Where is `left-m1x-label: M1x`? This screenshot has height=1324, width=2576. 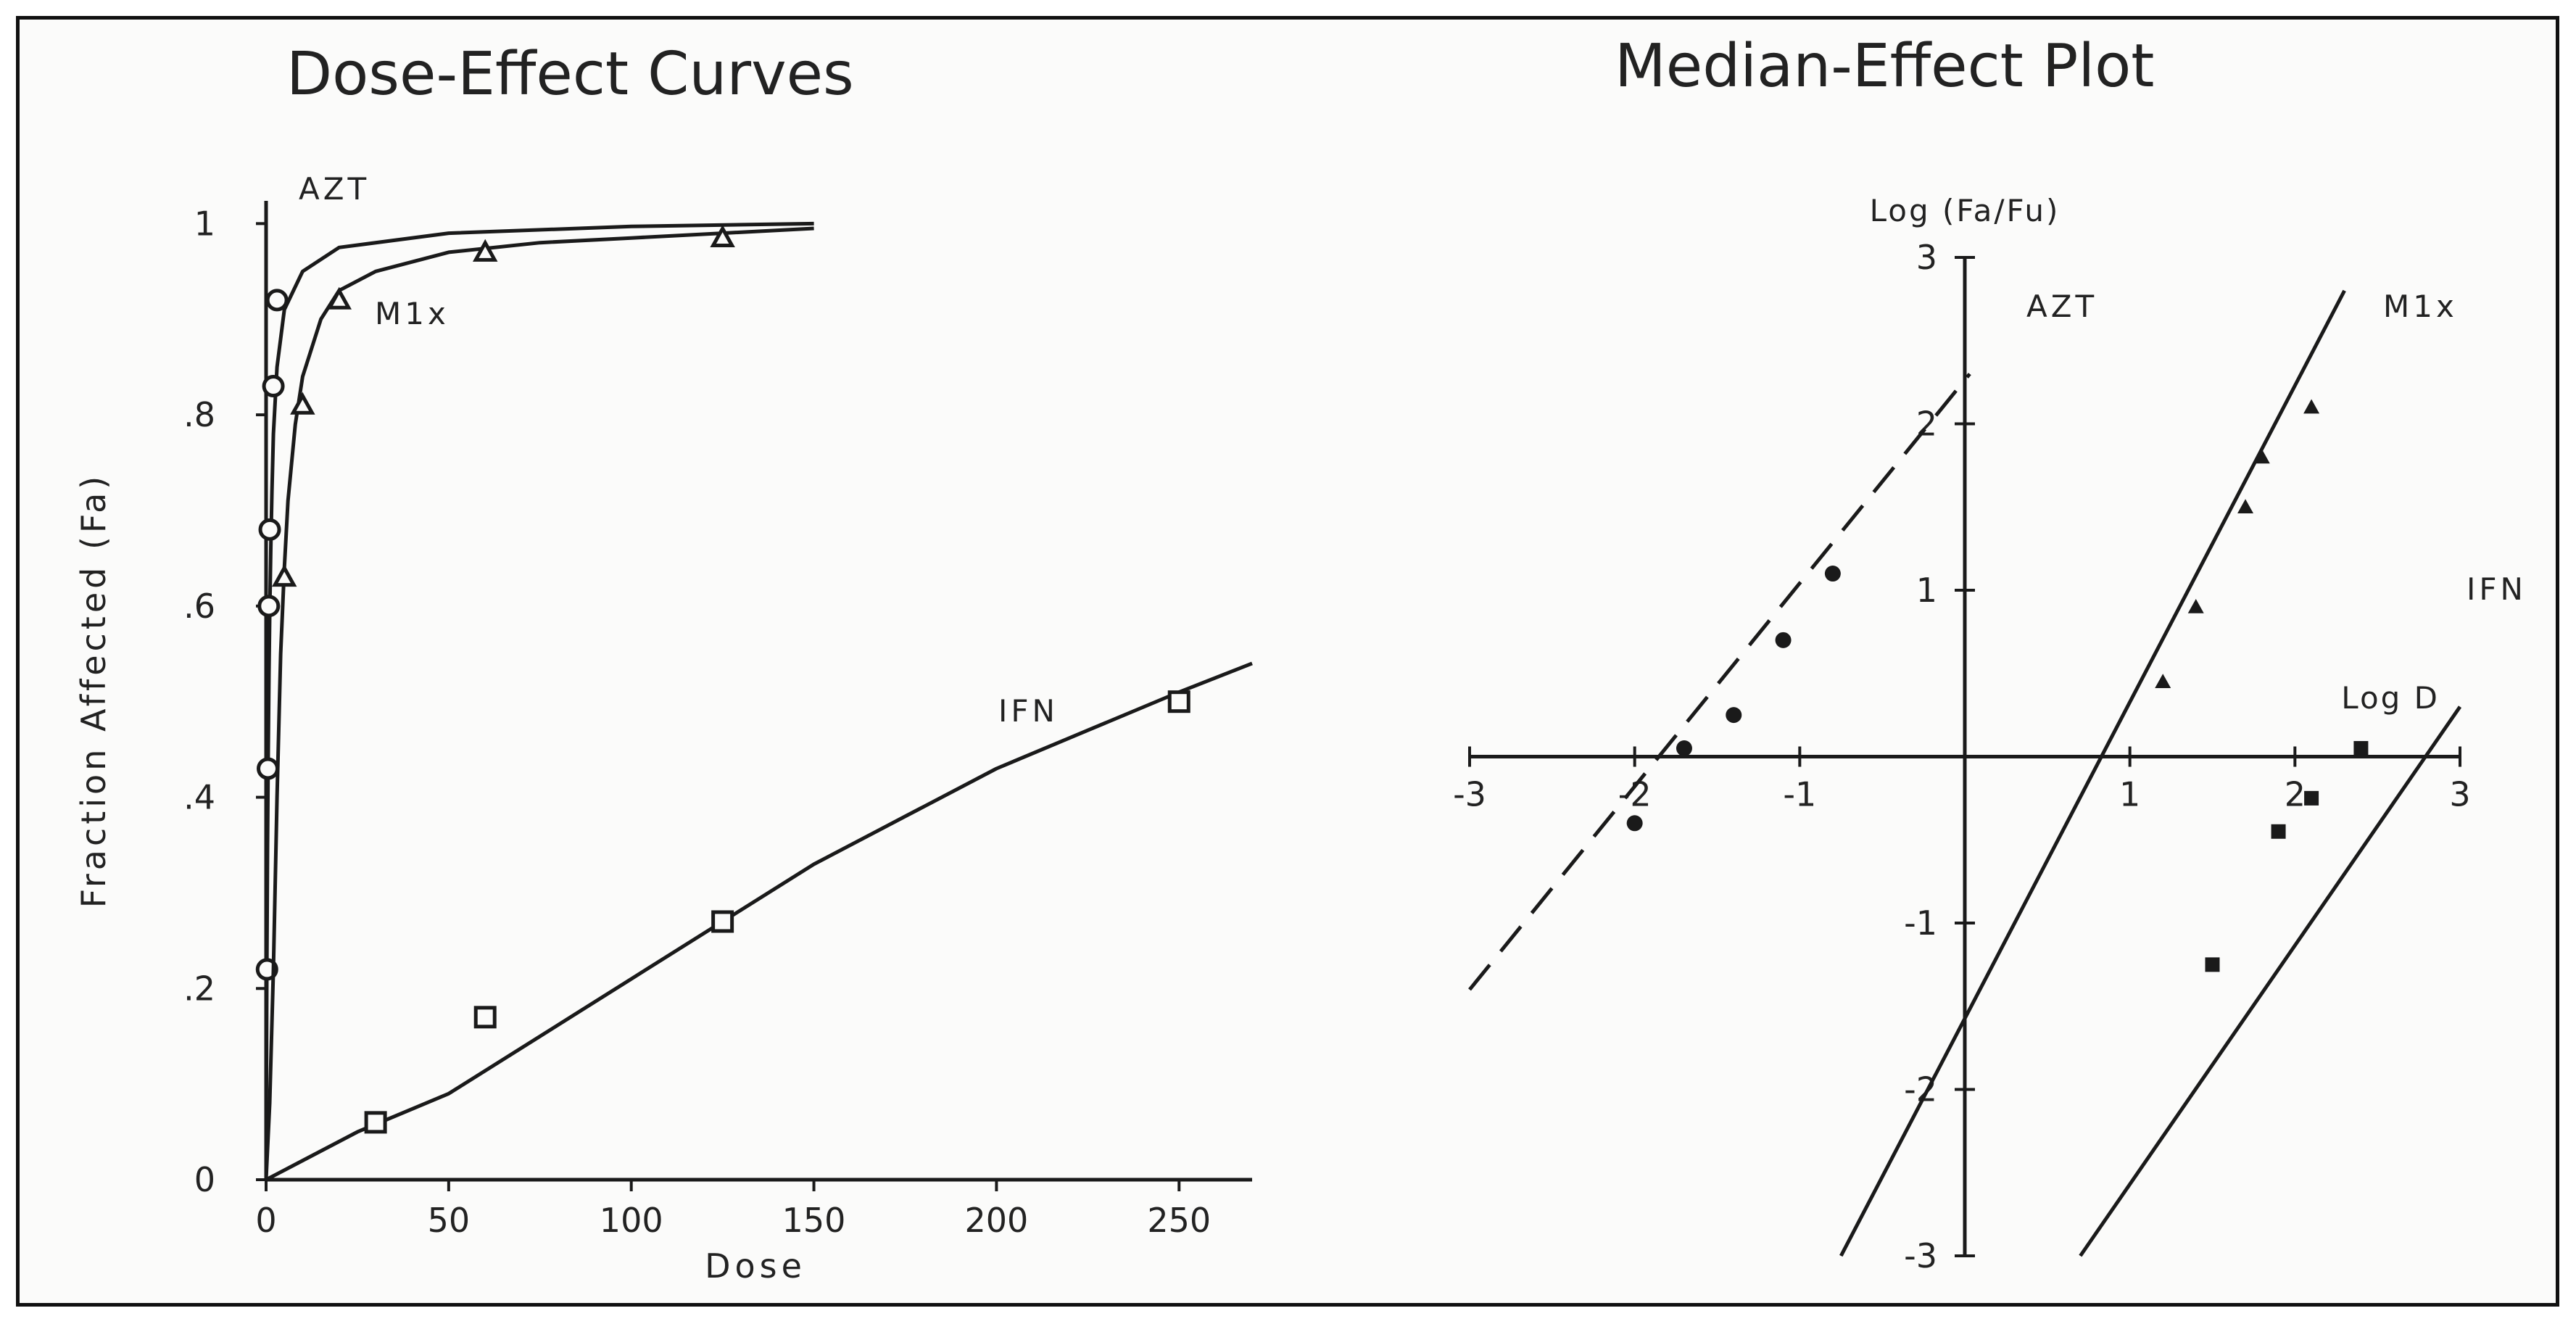 left-m1x-label: M1x is located at coordinates (413, 313).